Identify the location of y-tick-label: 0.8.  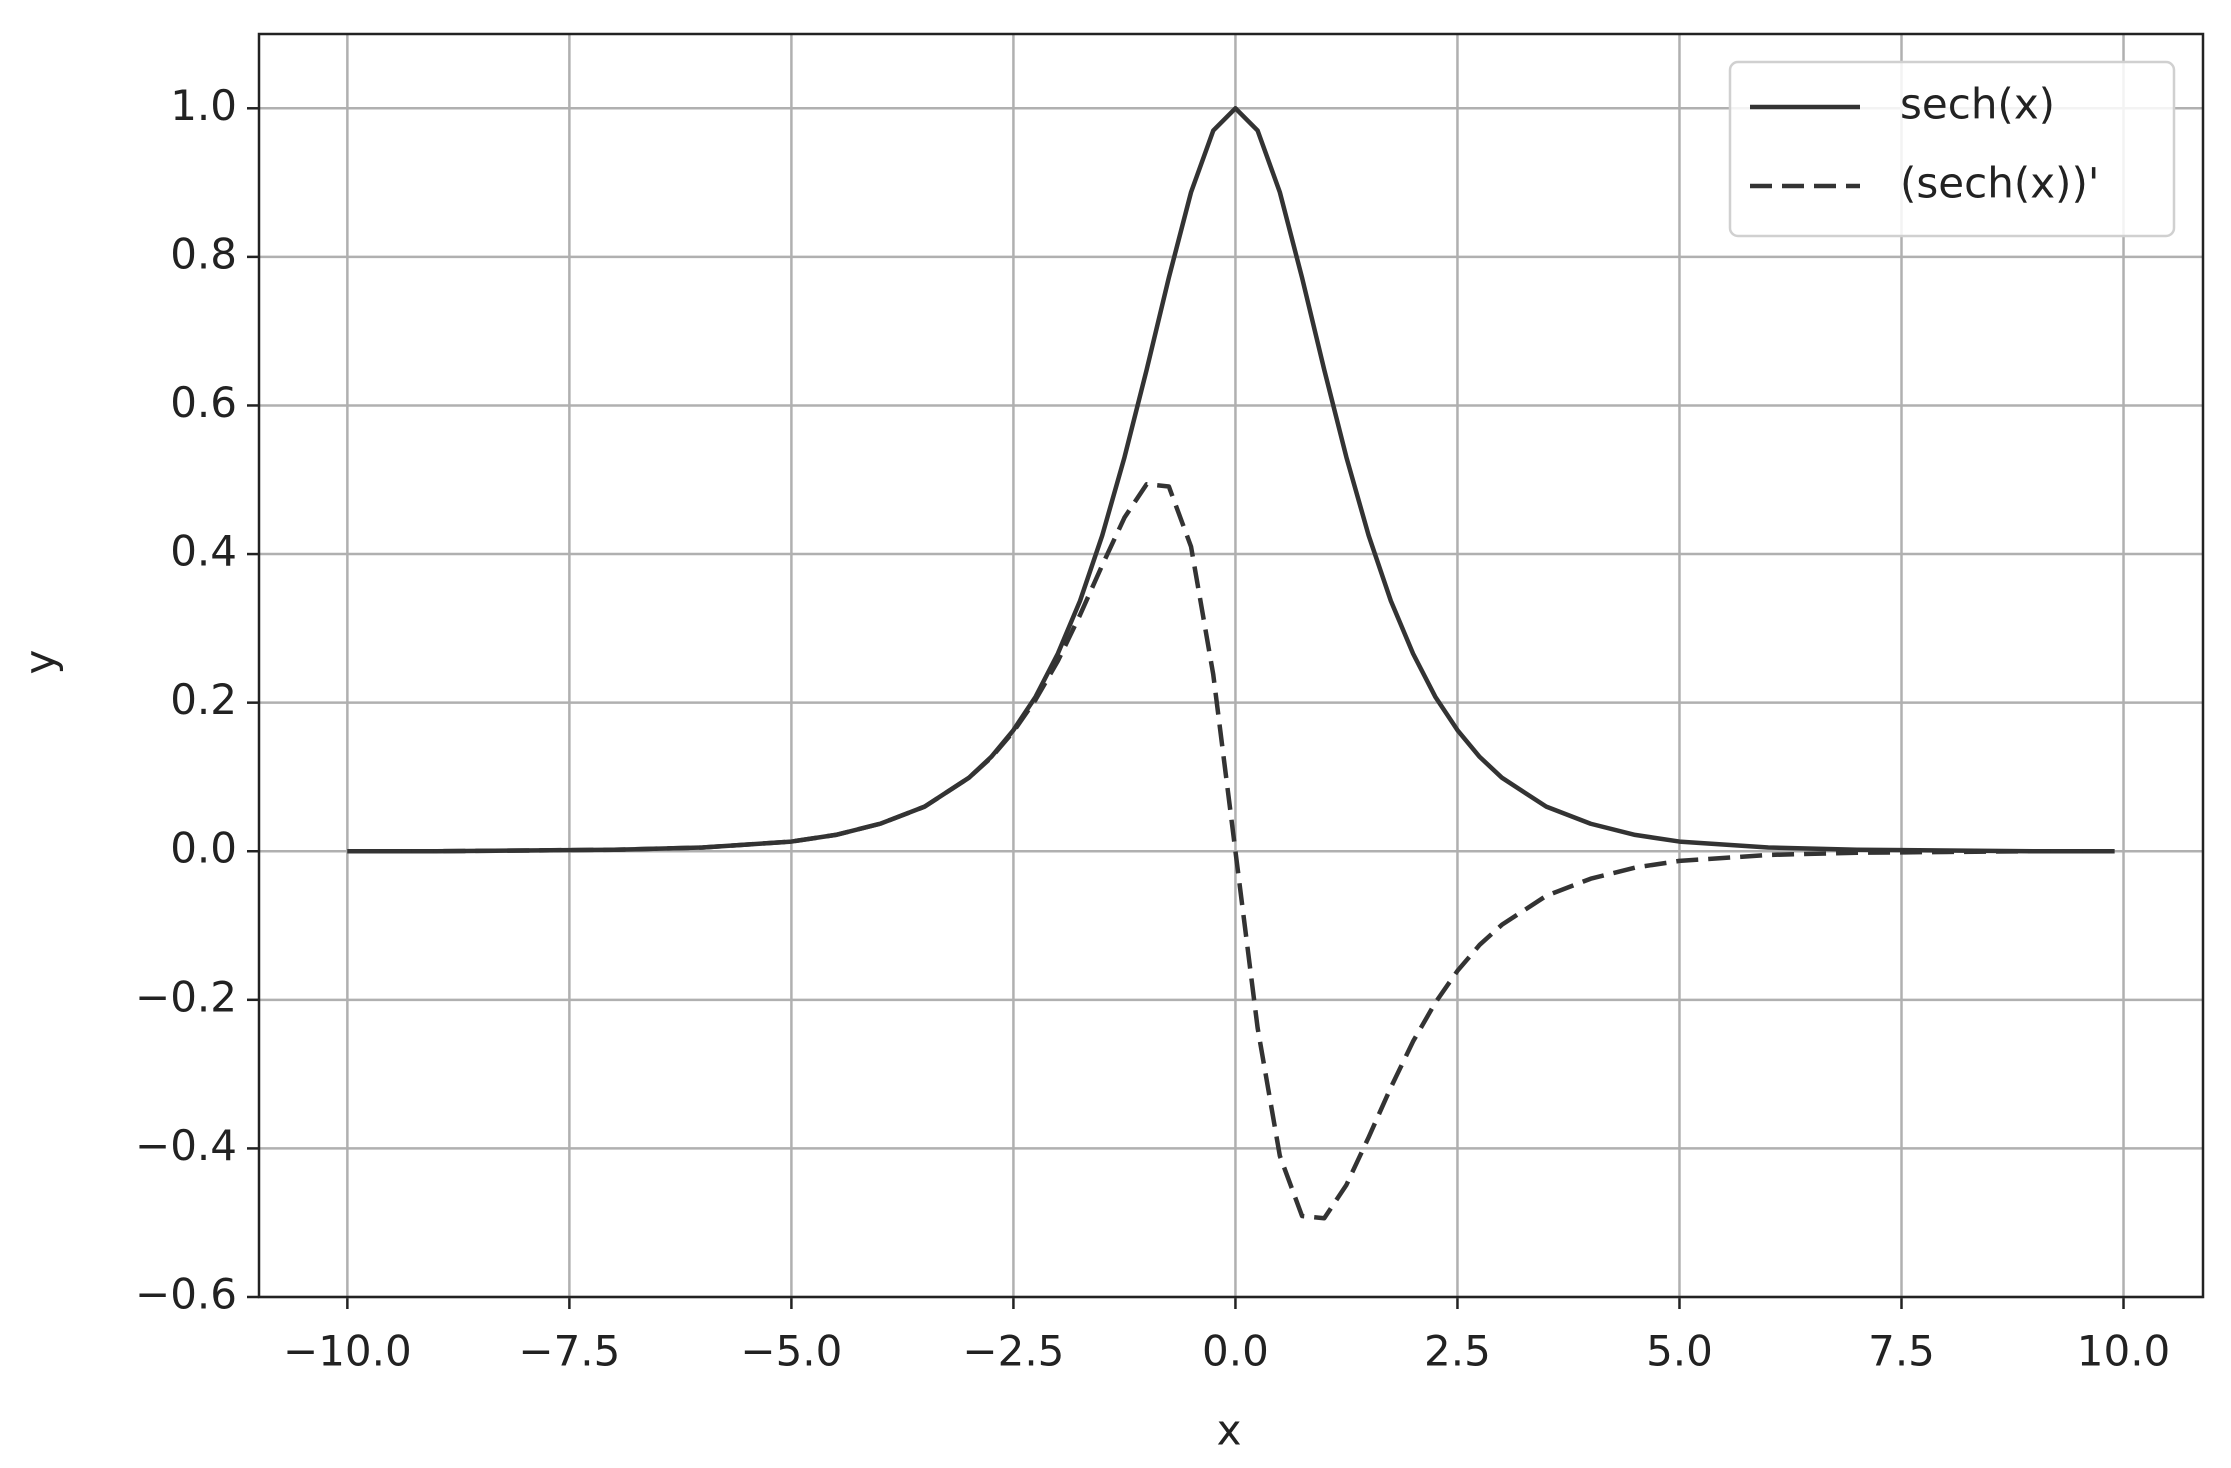
(203, 253).